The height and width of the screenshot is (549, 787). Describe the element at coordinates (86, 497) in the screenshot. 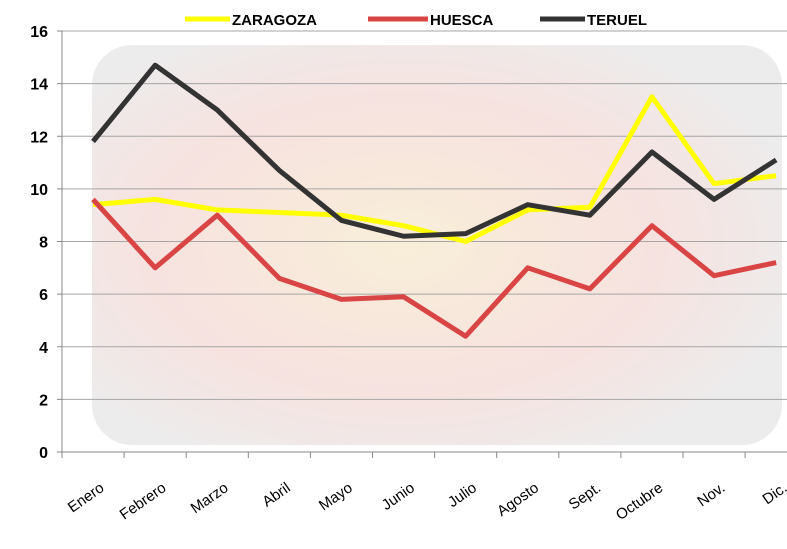

I see `x-tick-label: Enero` at that location.